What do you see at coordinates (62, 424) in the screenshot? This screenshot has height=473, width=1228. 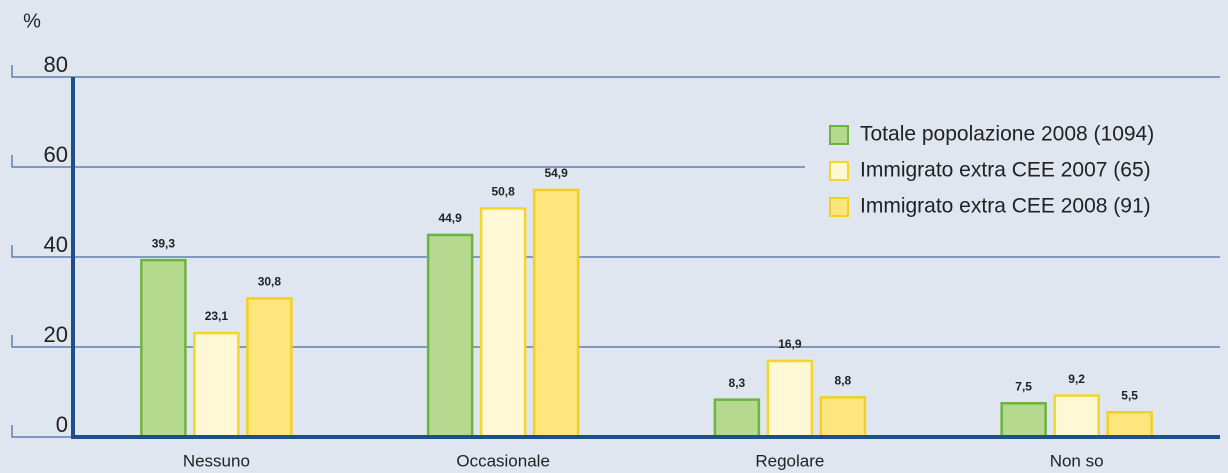 I see `y-tick-label: 0` at bounding box center [62, 424].